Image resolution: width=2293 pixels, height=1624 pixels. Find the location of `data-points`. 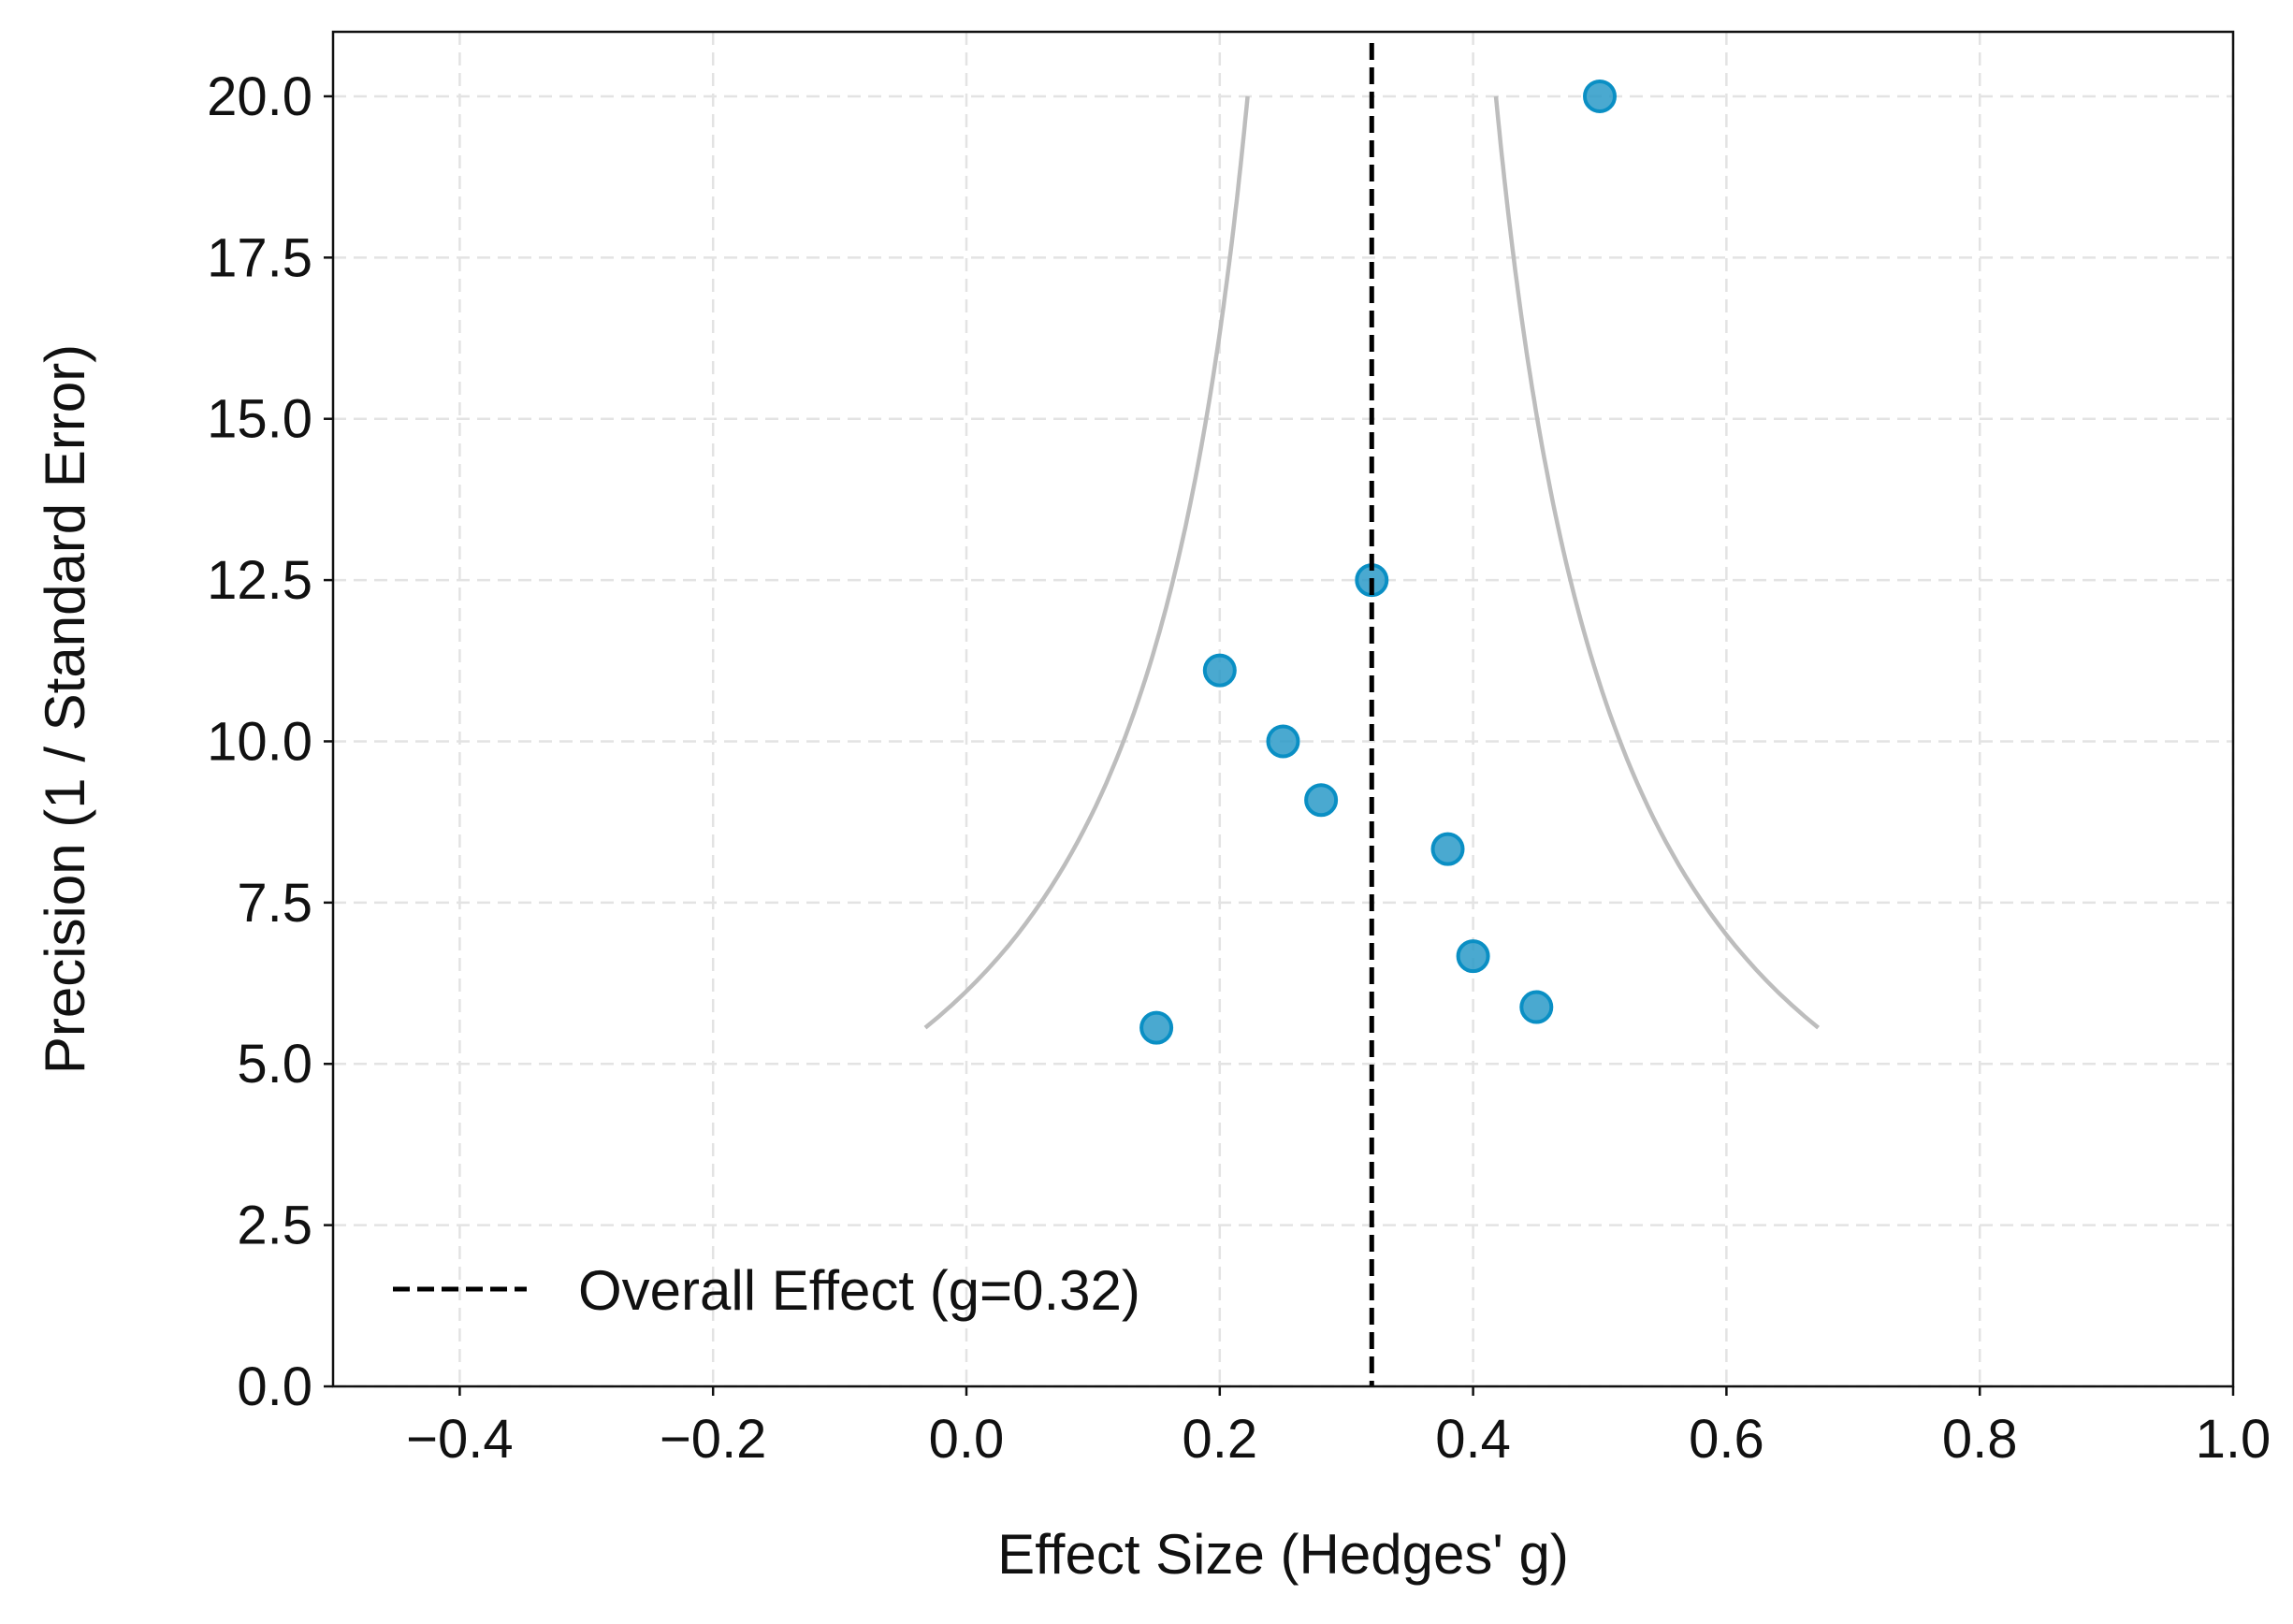

data-points is located at coordinates (1378, 562).